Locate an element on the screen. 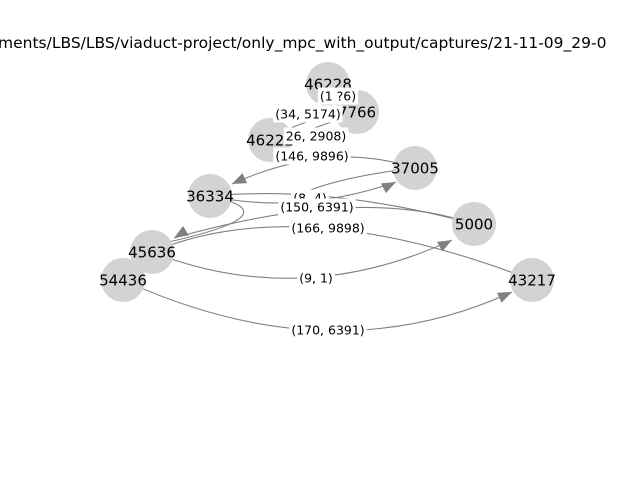  node-45636: 45636 is located at coordinates (152, 252).